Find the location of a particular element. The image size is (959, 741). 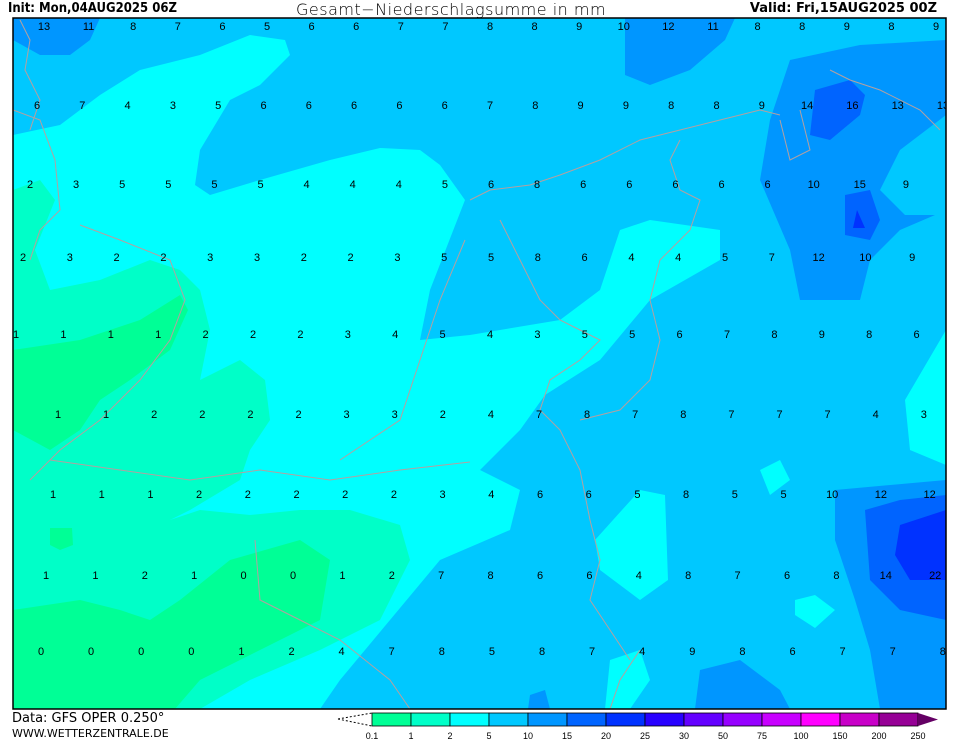

legend-tick-label: 30 is located at coordinates (684, 736).